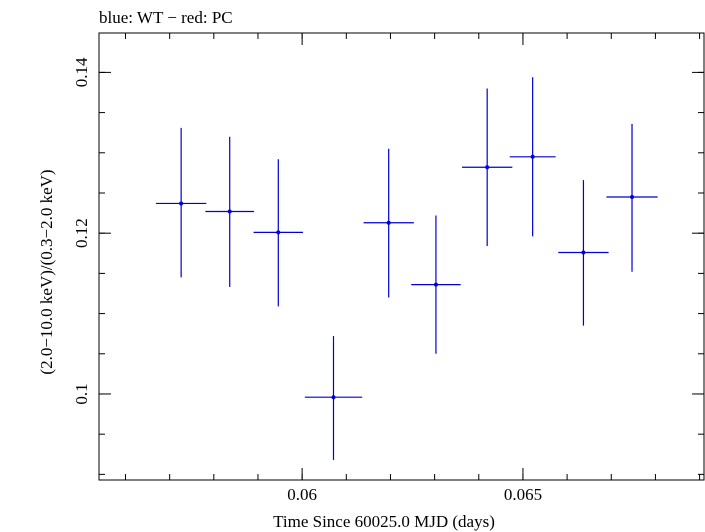  Describe the element at coordinates (81, 72) in the screenshot. I see `y-tick-label: 0.14` at that location.